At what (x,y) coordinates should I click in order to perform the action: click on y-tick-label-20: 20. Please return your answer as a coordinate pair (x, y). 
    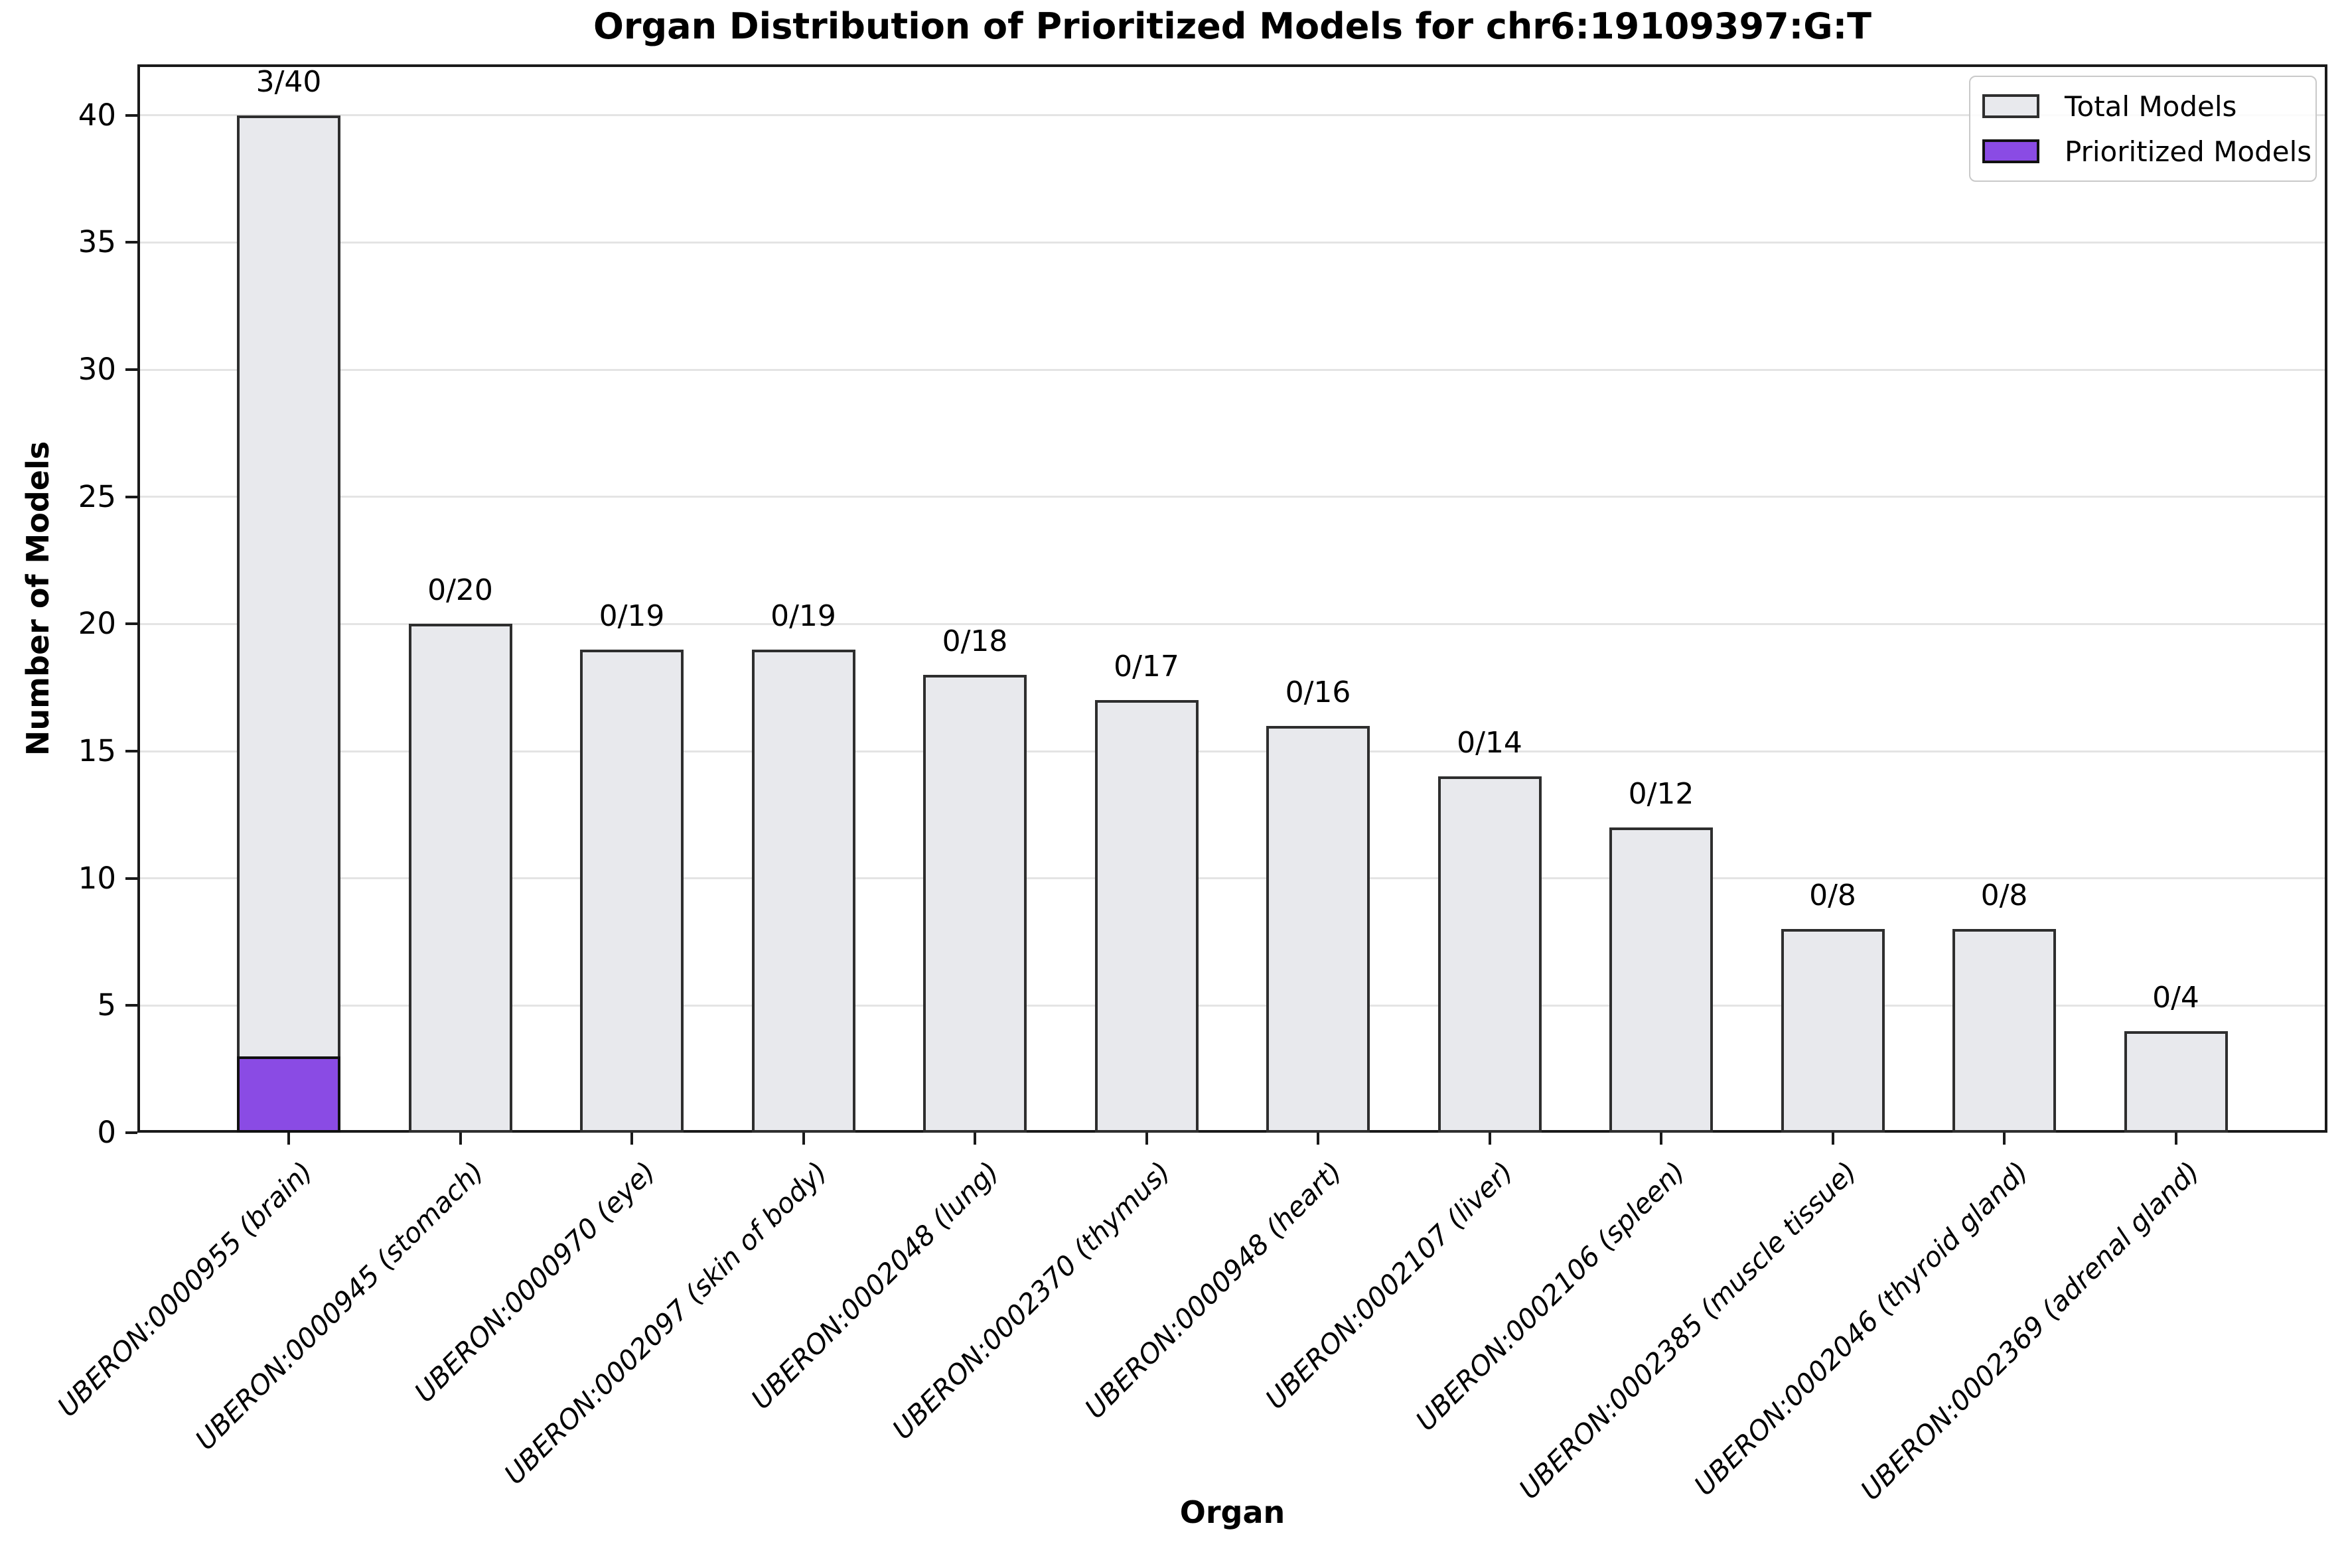
    Looking at the image, I should click on (97, 624).